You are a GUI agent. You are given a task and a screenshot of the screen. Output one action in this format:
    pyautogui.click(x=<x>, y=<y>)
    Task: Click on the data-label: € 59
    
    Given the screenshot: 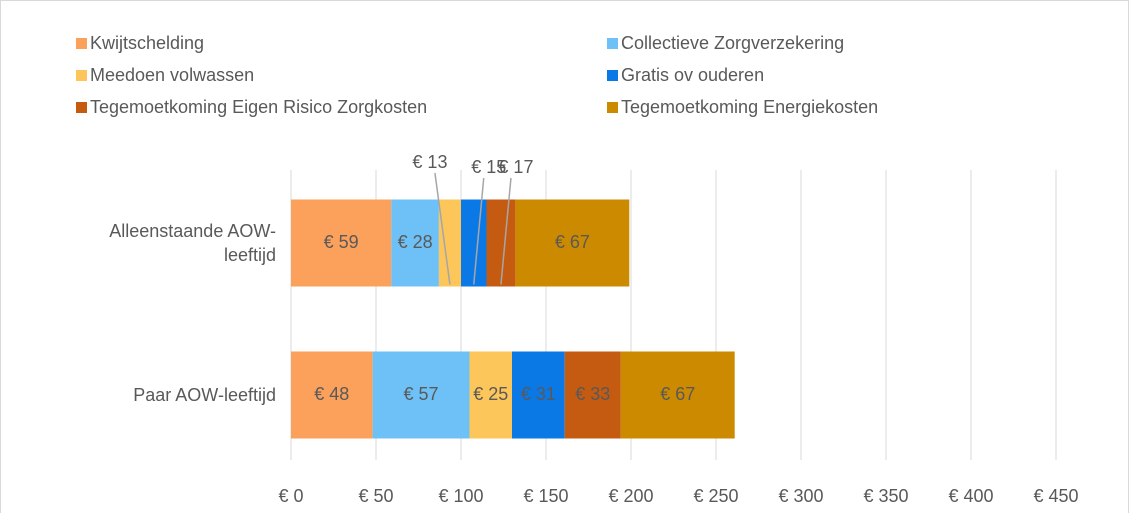 What is the action you would take?
    pyautogui.click(x=341, y=242)
    